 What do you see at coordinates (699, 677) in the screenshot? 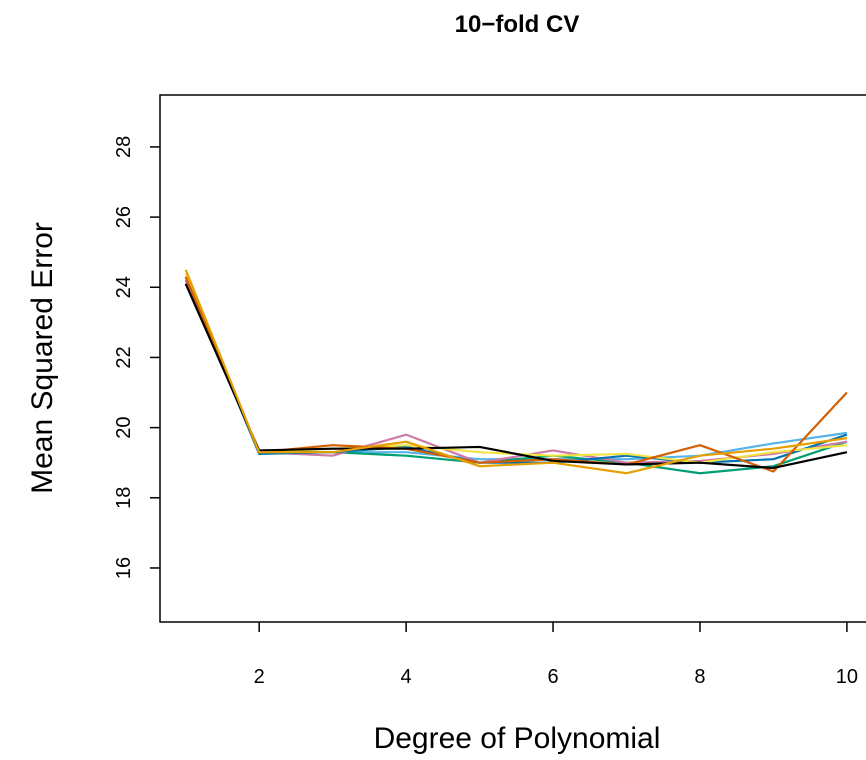
I see `x-tick-label: 8` at bounding box center [699, 677].